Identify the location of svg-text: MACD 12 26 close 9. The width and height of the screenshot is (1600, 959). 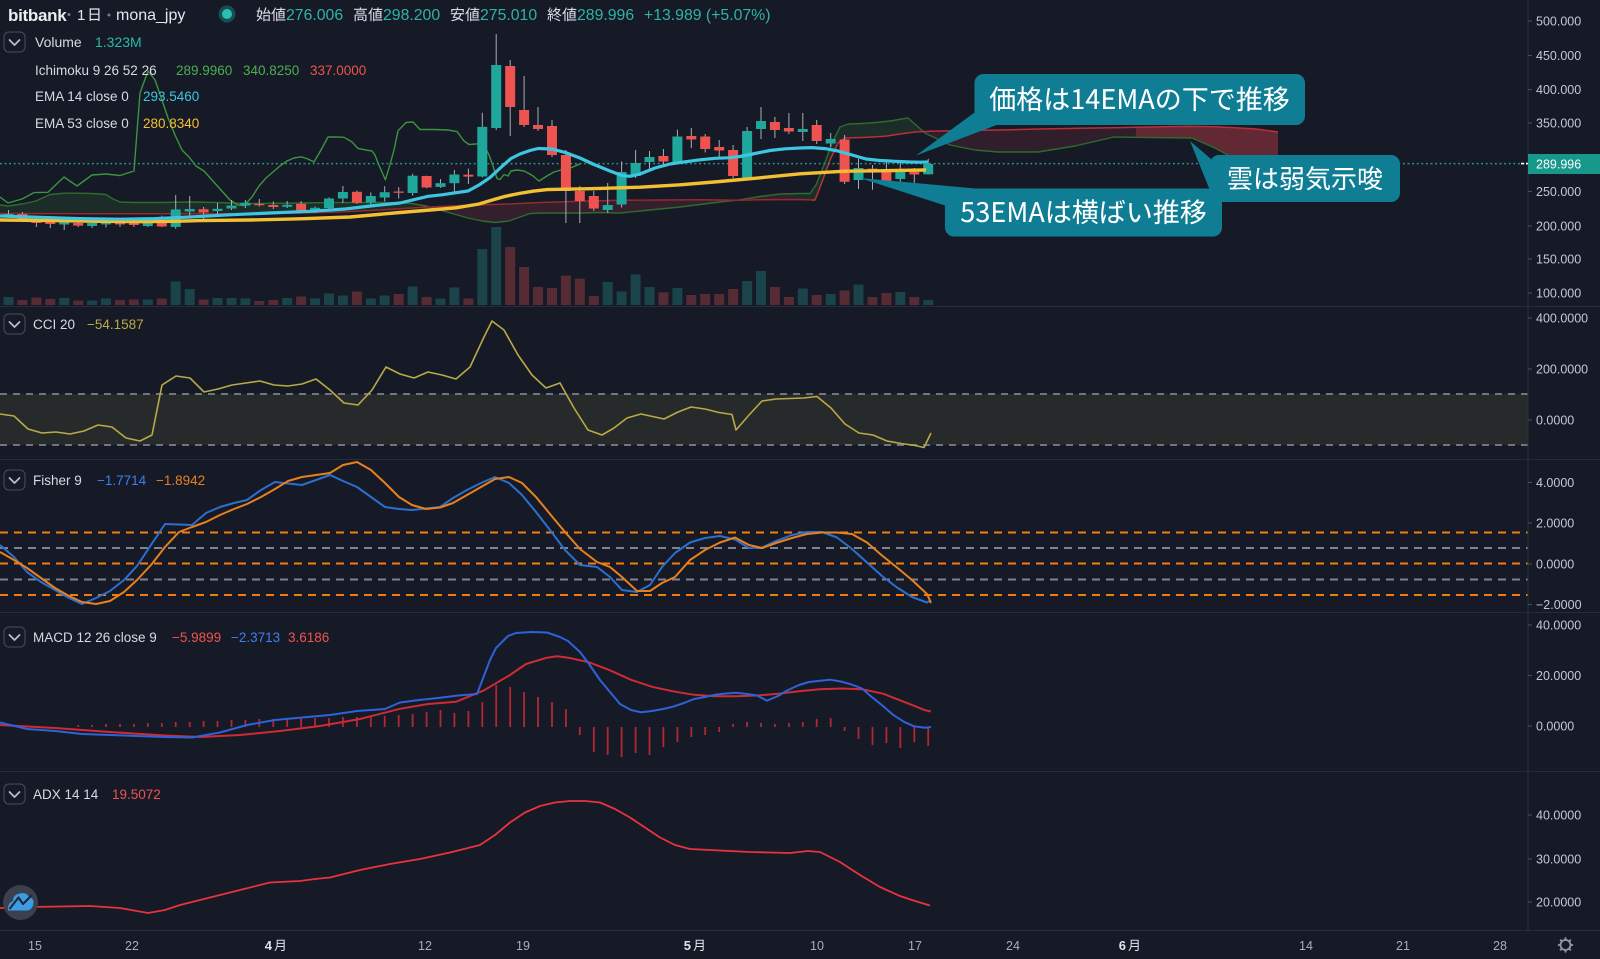
(95, 637).